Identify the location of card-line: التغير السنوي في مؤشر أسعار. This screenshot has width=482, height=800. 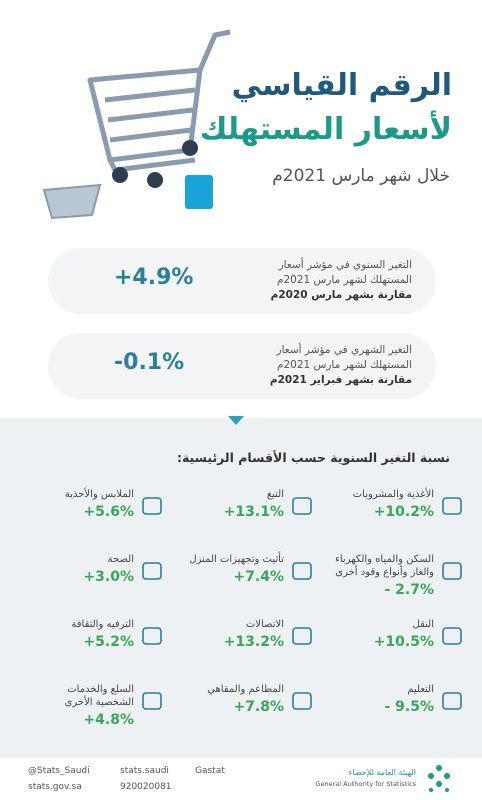
(345, 265).